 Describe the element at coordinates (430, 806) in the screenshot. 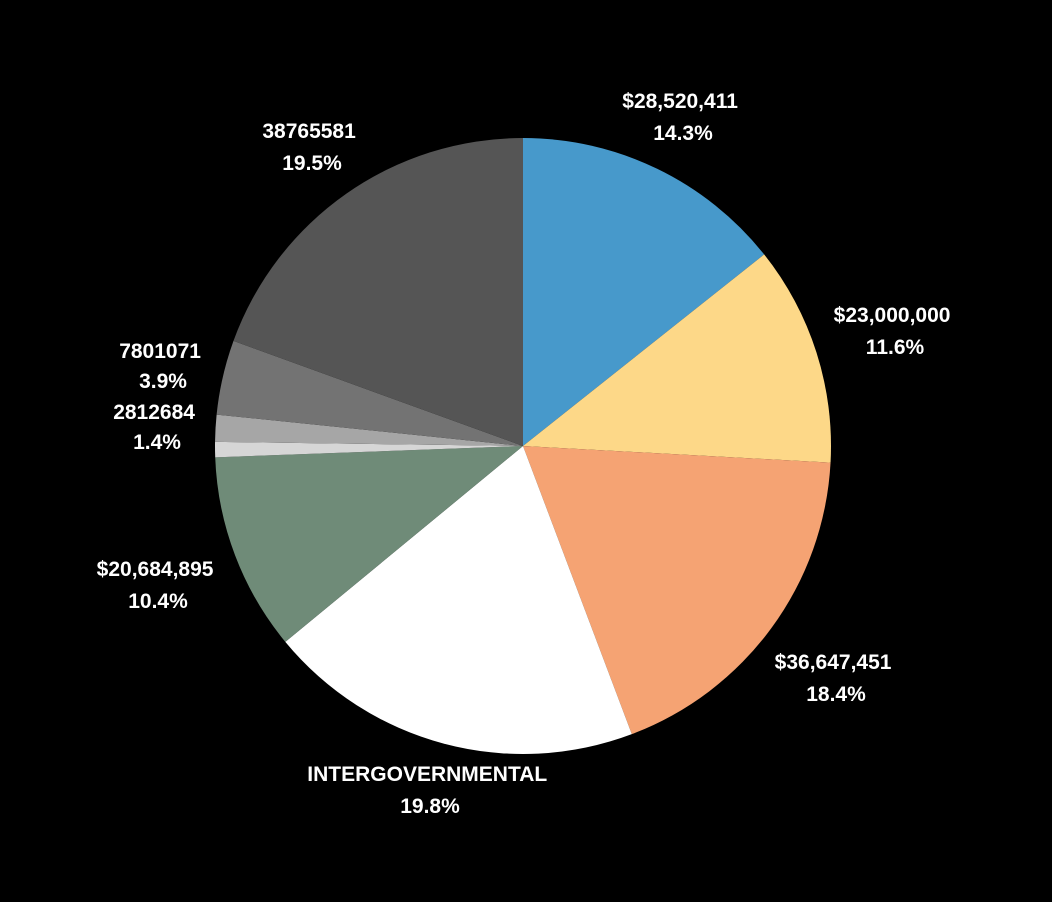

I see `slice-3-percent-label: 19.8%` at that location.